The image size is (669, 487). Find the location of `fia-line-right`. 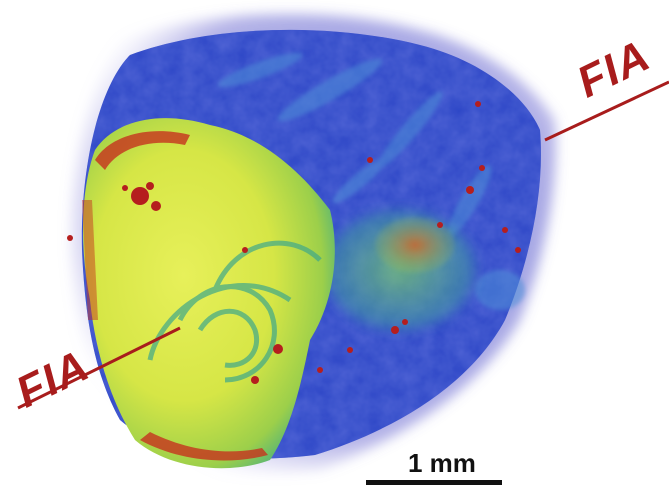

fia-line-right is located at coordinates (606, 111).